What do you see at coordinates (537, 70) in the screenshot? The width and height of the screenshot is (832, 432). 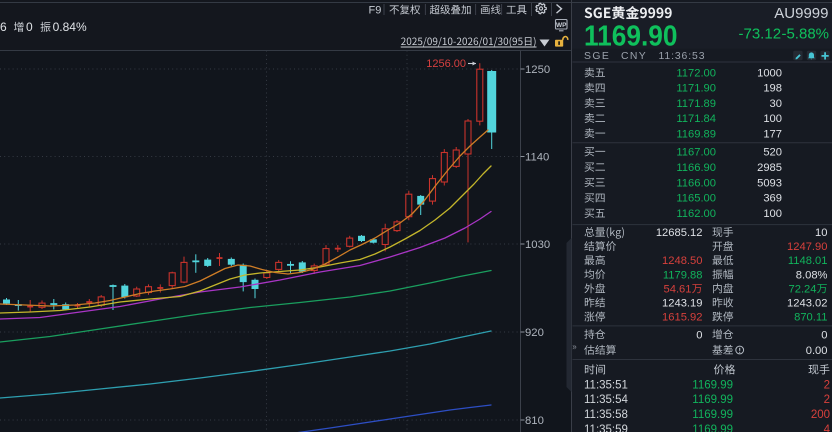 I see `svg-text: 1250` at bounding box center [537, 70].